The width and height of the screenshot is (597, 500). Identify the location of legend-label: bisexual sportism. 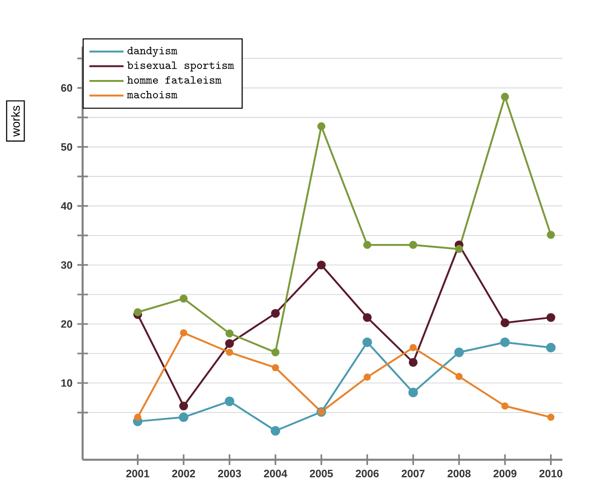
(180, 67).